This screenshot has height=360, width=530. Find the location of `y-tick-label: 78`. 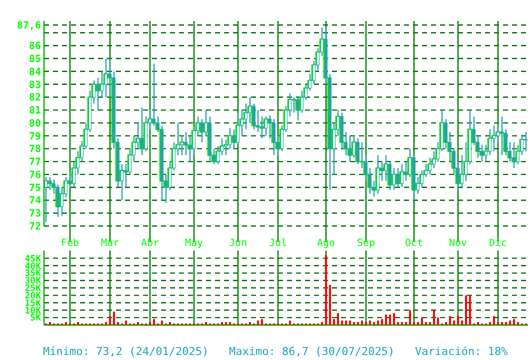

y-tick-label: 78 is located at coordinates (34, 150).